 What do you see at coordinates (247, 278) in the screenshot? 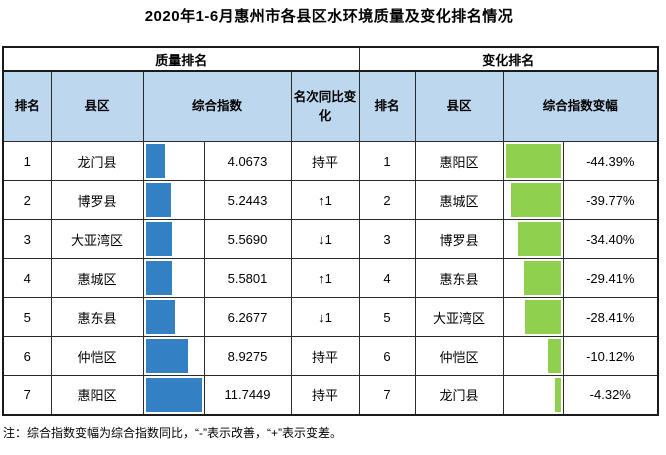
I see `quality-index-value: 5.5801` at bounding box center [247, 278].